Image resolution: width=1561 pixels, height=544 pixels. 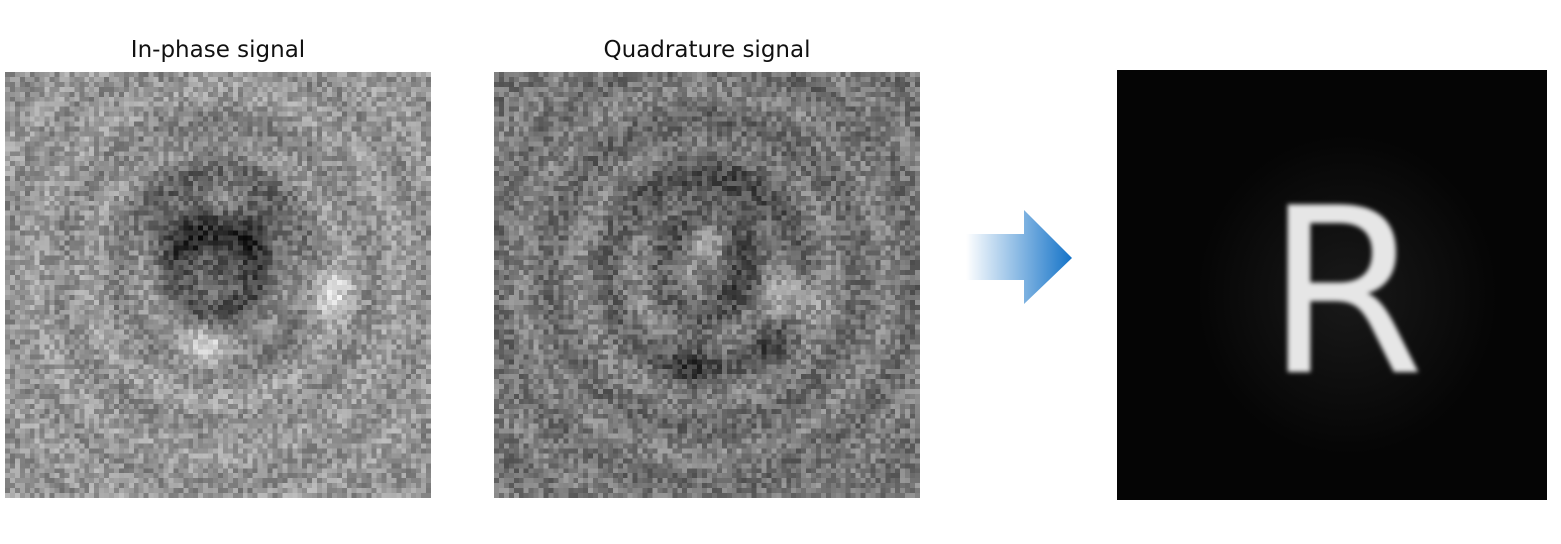 I want to click on reconstructed-letter: R, so click(x=1345, y=293).